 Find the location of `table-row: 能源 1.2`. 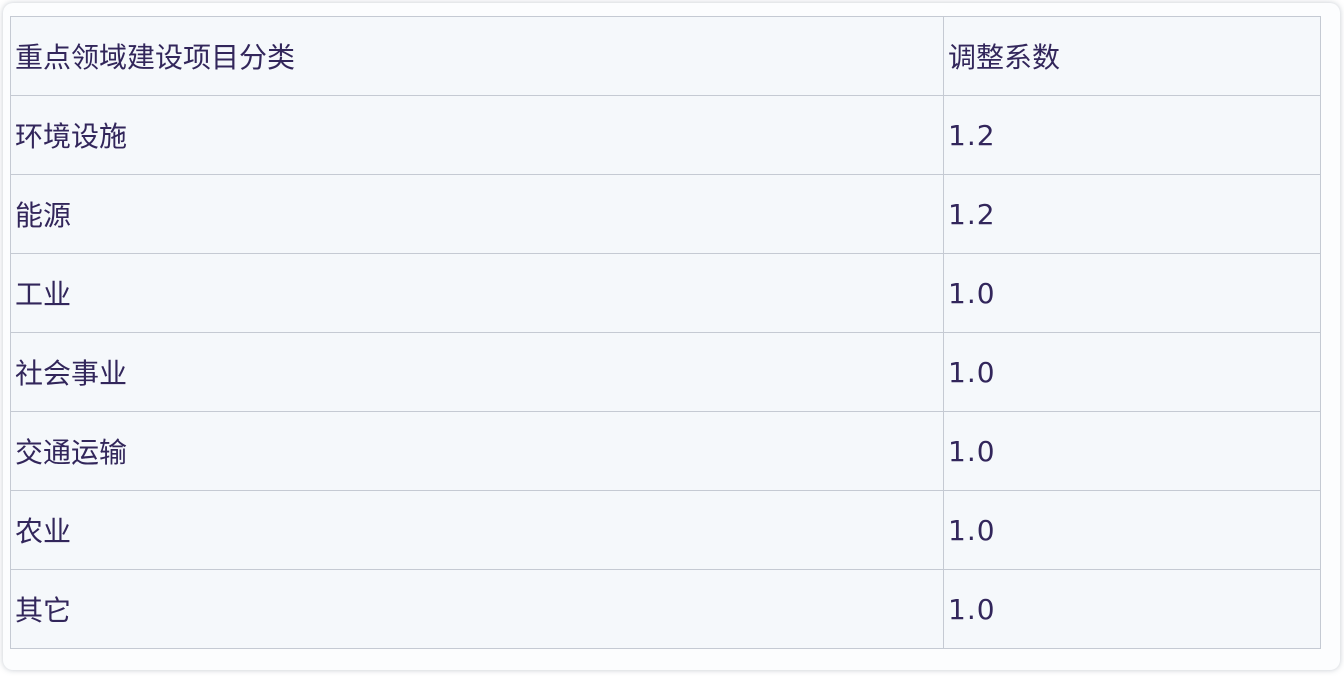

table-row: 能源 1.2 is located at coordinates (665, 214).